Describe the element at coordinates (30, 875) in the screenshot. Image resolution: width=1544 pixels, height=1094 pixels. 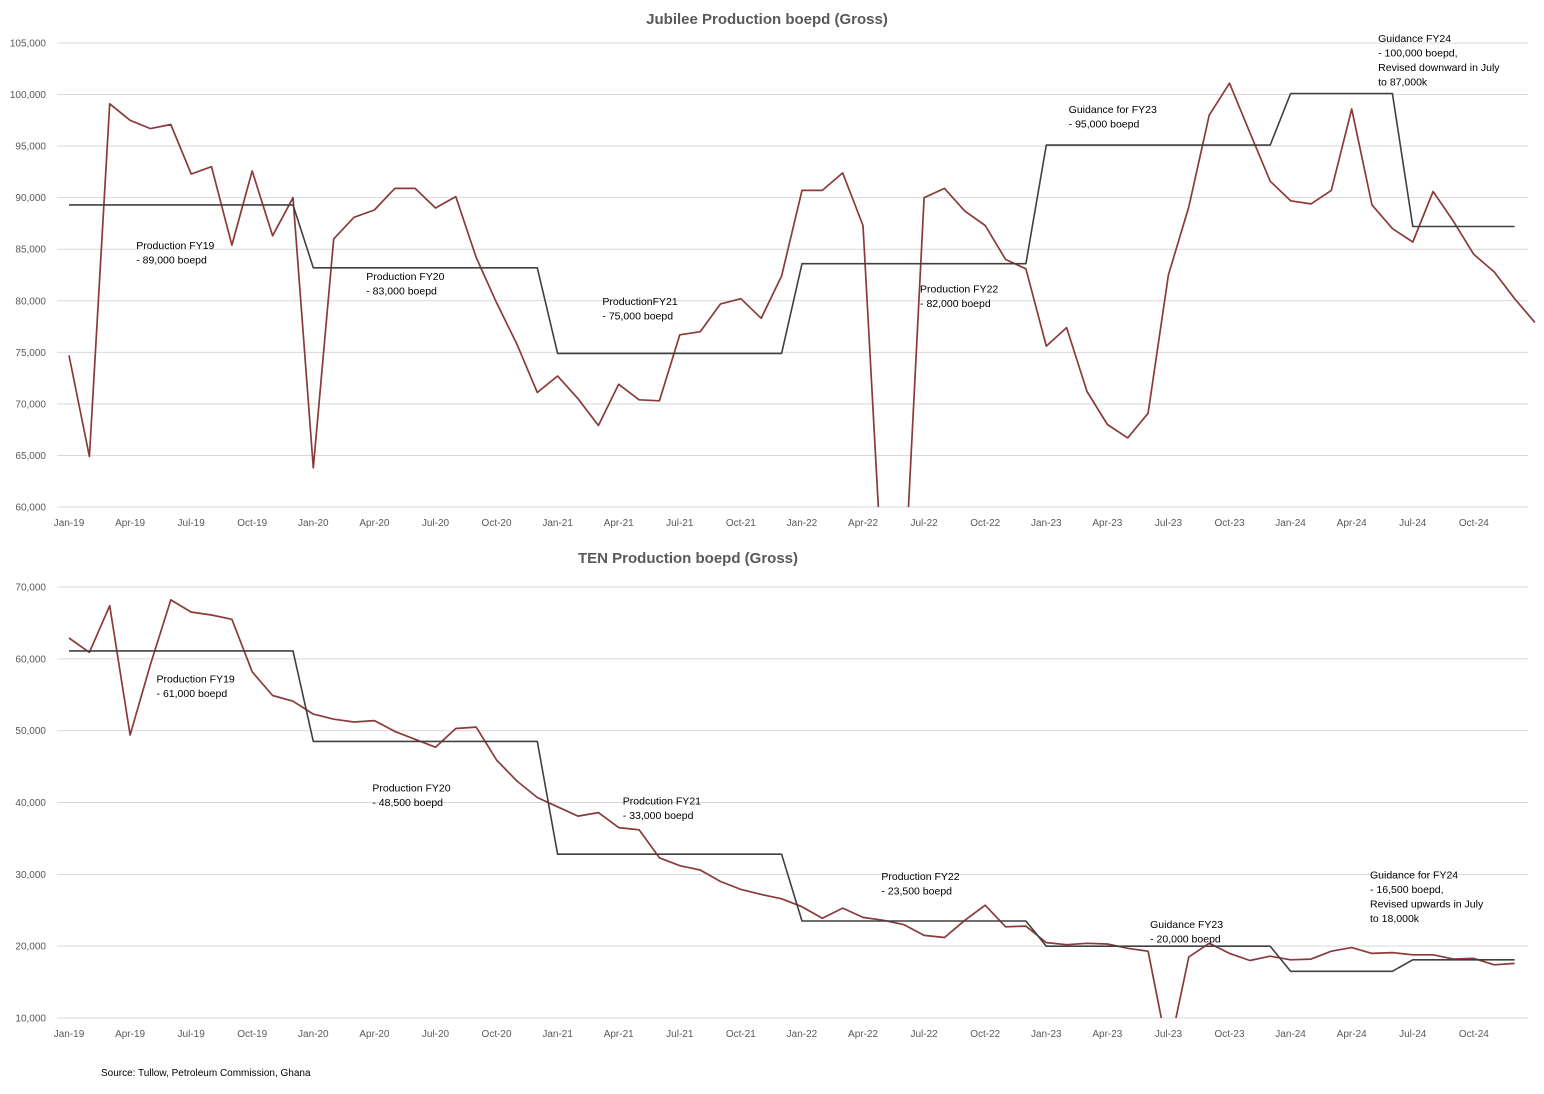
I see `ten-y-tick-label: 30,000` at that location.